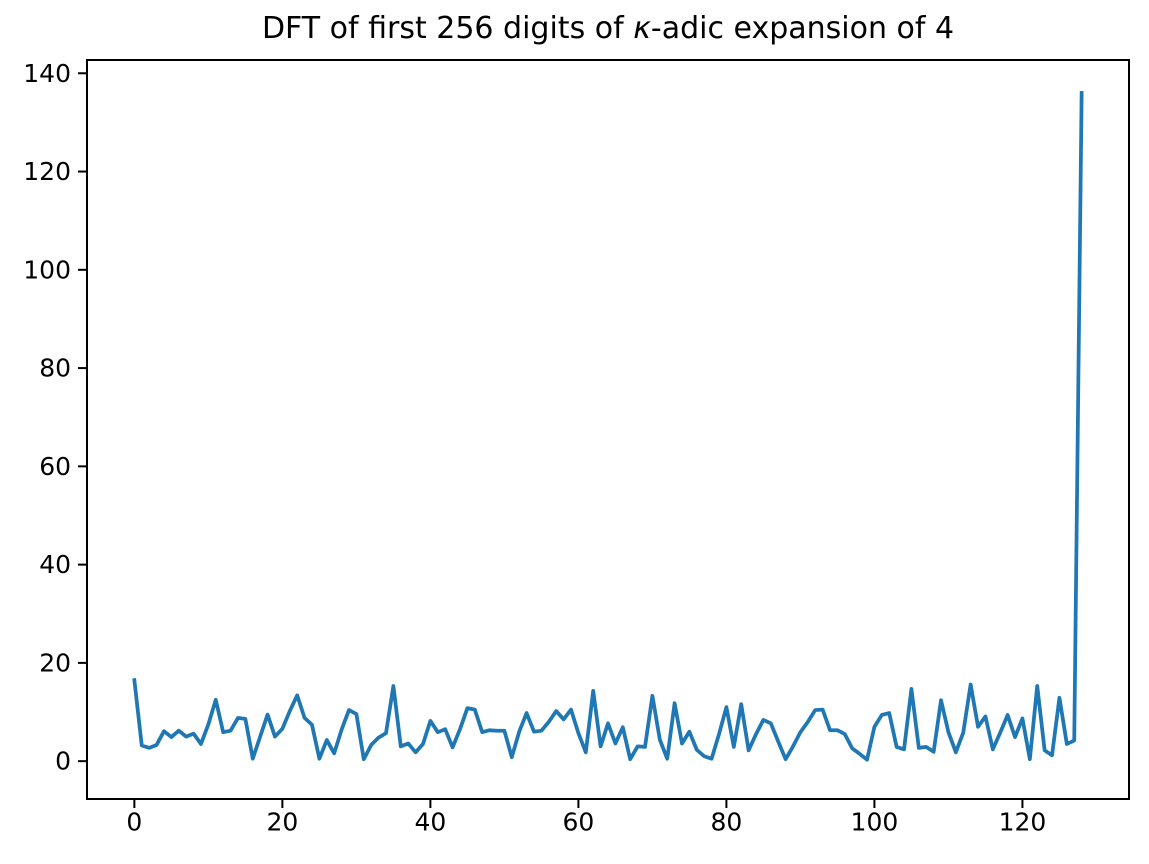 This screenshot has height=864, width=1149. What do you see at coordinates (47, 269) in the screenshot?
I see `y-tick-label: 100` at bounding box center [47, 269].